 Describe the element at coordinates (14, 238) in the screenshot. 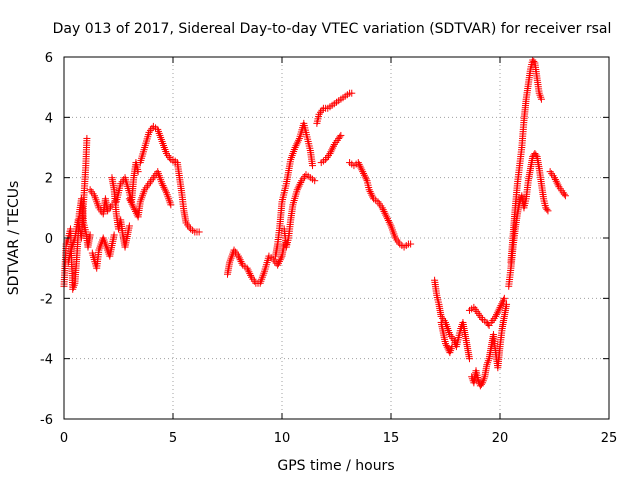

I see `y-axis-title: SDTVAR / TECUs` at that location.